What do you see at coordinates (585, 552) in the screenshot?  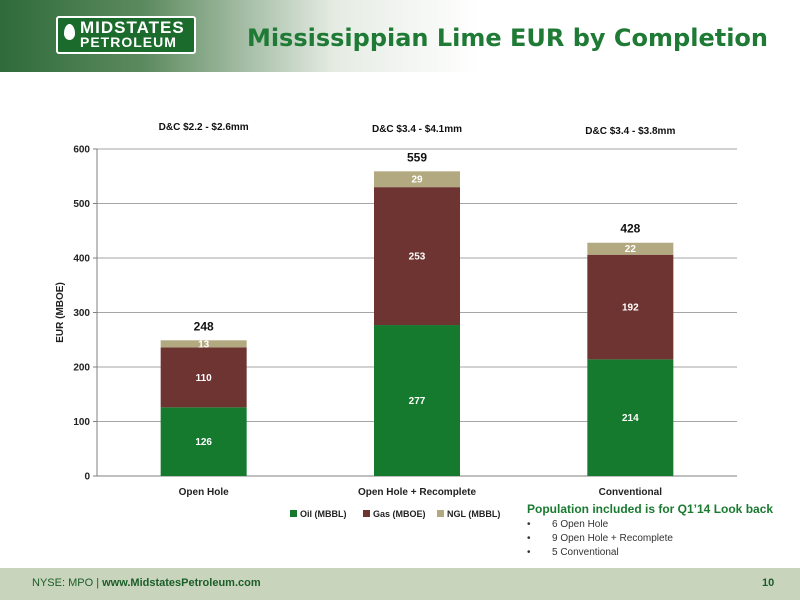 I see `population-item: 5 Conventional` at bounding box center [585, 552].